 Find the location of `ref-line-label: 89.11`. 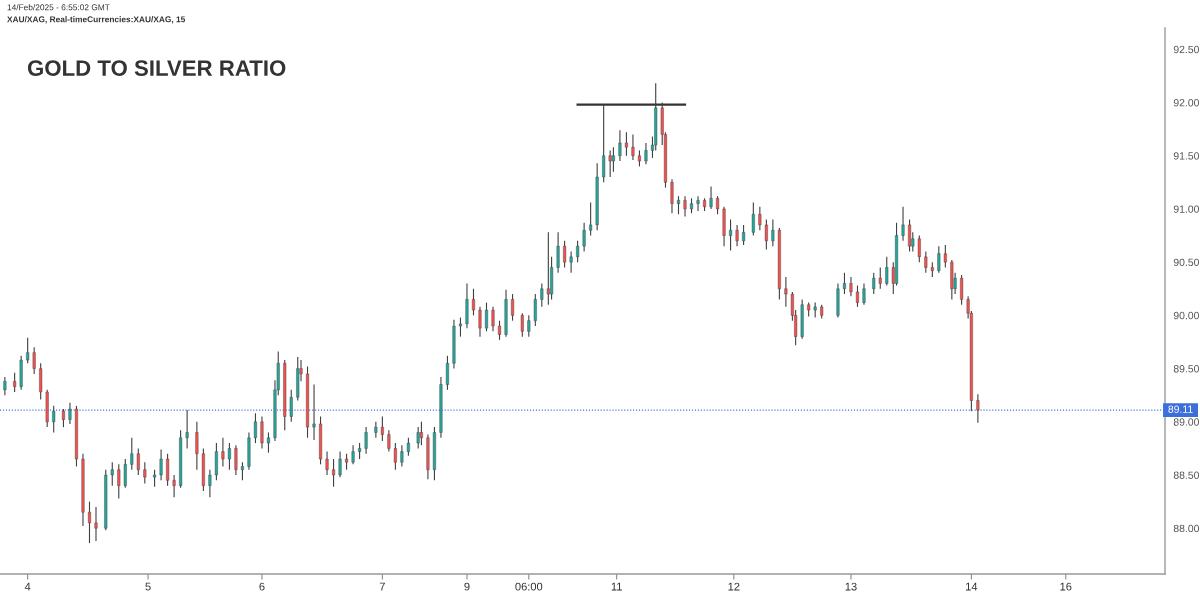

ref-line-label: 89.11 is located at coordinates (1180, 409).